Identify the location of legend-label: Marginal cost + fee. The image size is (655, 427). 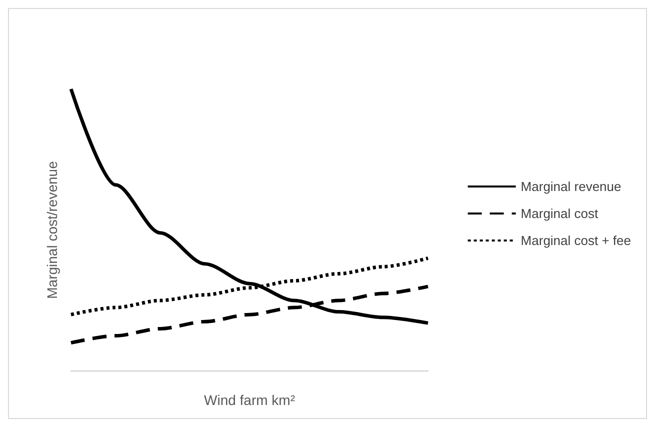
(576, 240).